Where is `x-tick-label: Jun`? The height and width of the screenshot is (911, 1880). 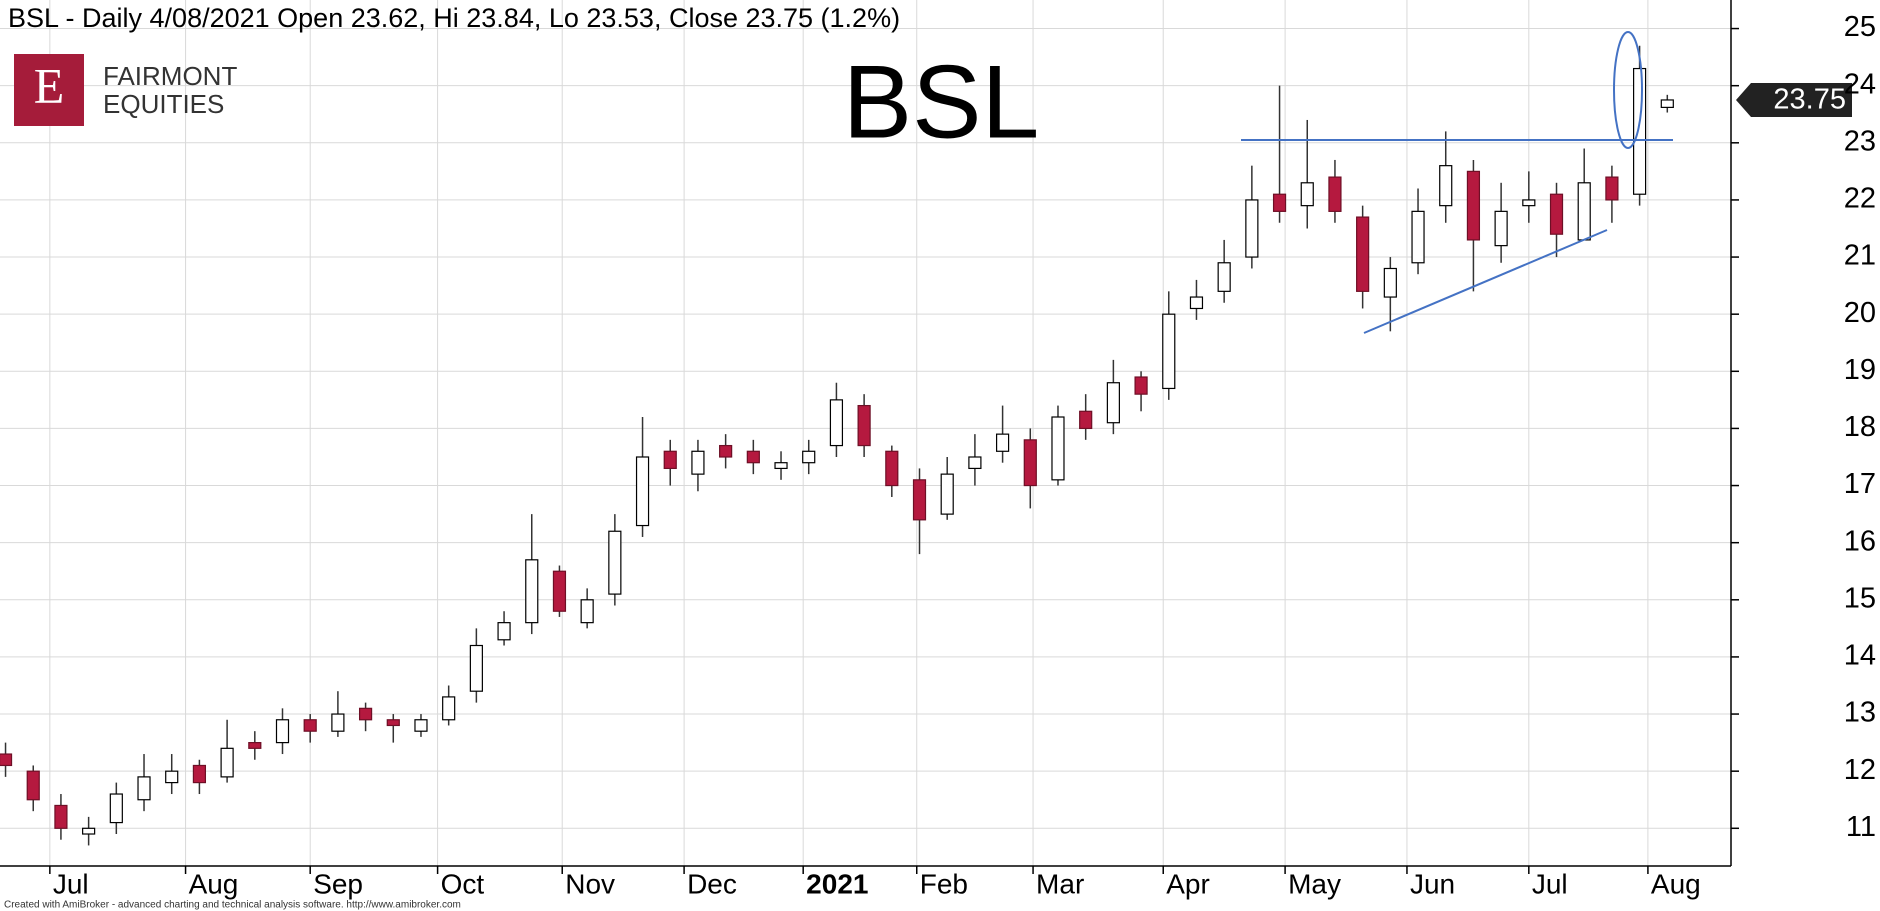 x-tick-label: Jun is located at coordinates (1432, 883).